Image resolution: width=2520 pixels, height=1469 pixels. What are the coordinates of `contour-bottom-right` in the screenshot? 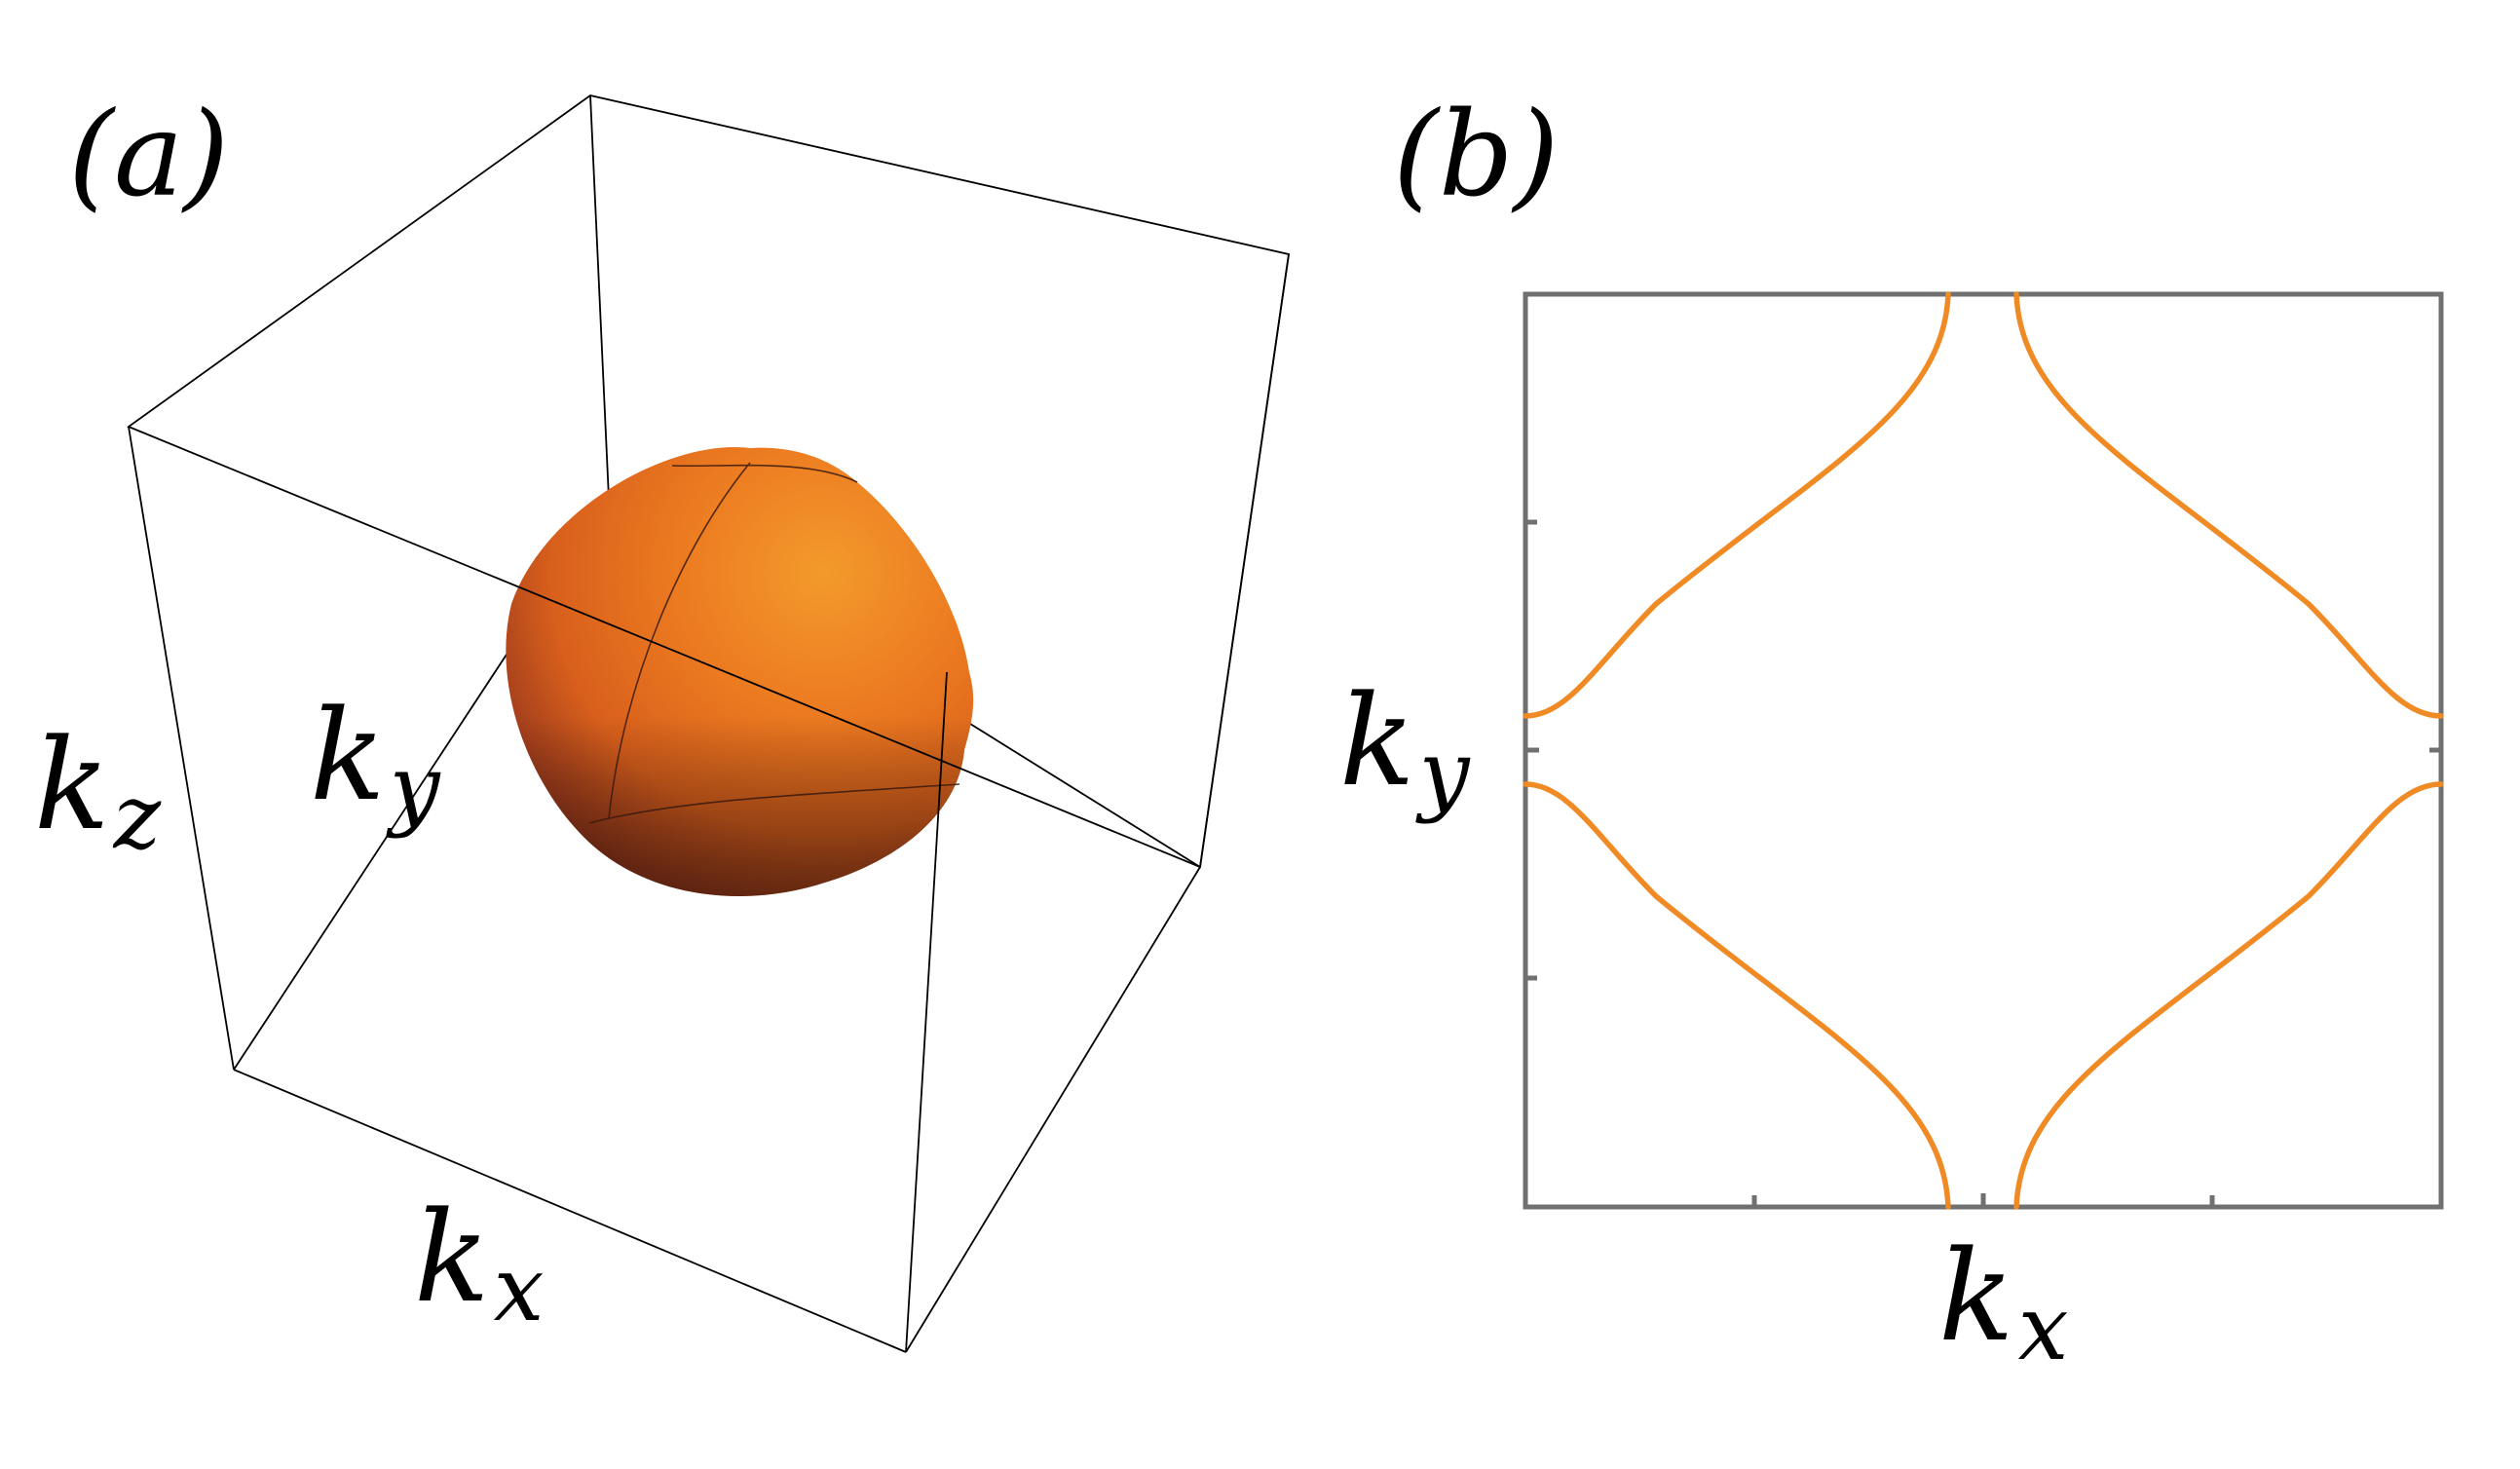 It's located at (2228, 996).